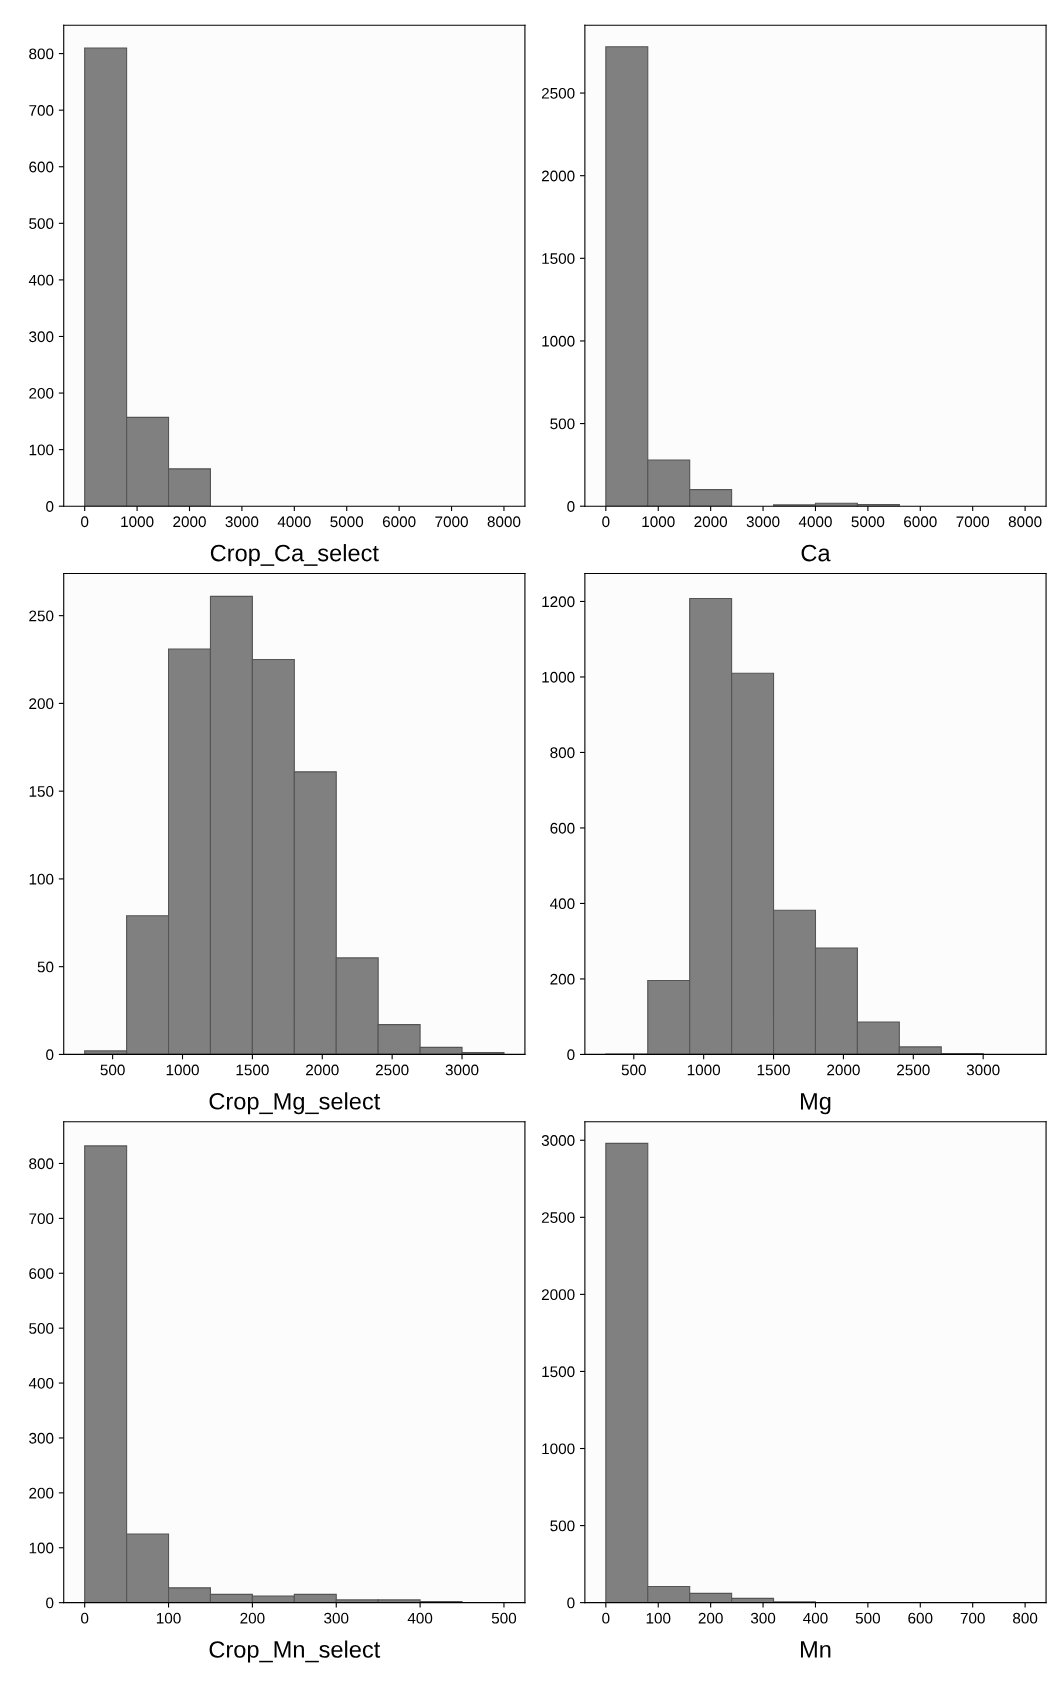 This screenshot has width=1062, height=1687. Describe the element at coordinates (295, 1103) in the screenshot. I see `x-axis-title: Crop_Mg_select` at that location.